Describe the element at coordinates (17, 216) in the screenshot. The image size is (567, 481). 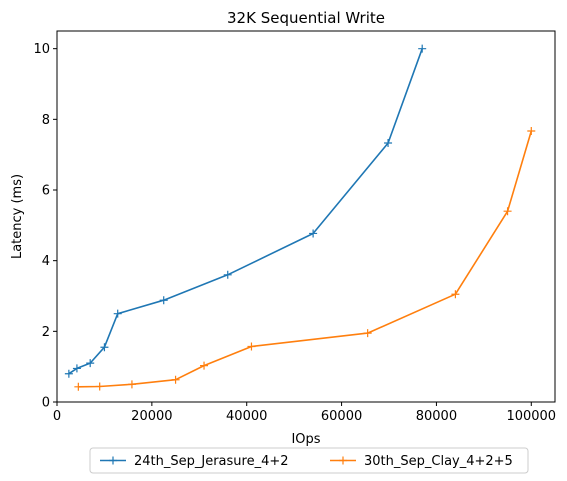
I see `y-axis-label: Latency (ms)` at that location.